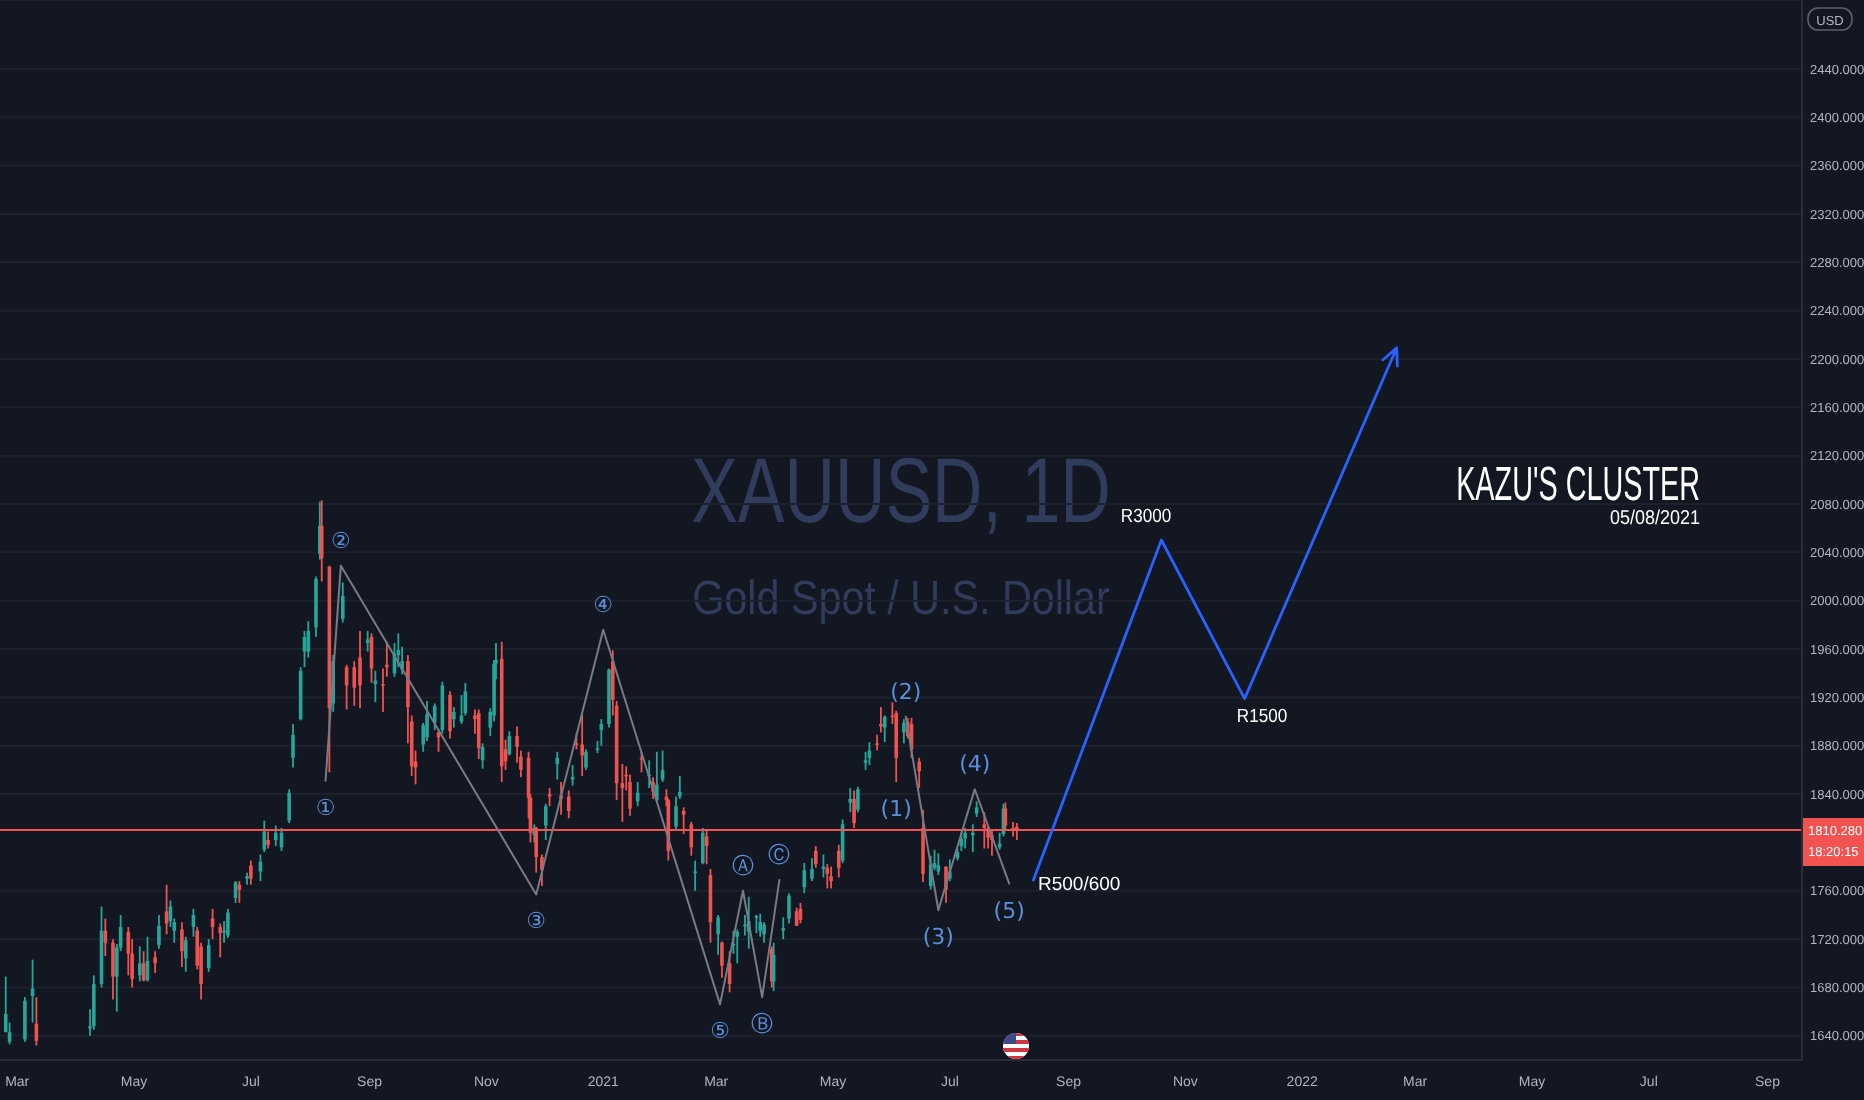  Describe the element at coordinates (1009, 909) in the screenshot. I see `annotation: (5)` at that location.